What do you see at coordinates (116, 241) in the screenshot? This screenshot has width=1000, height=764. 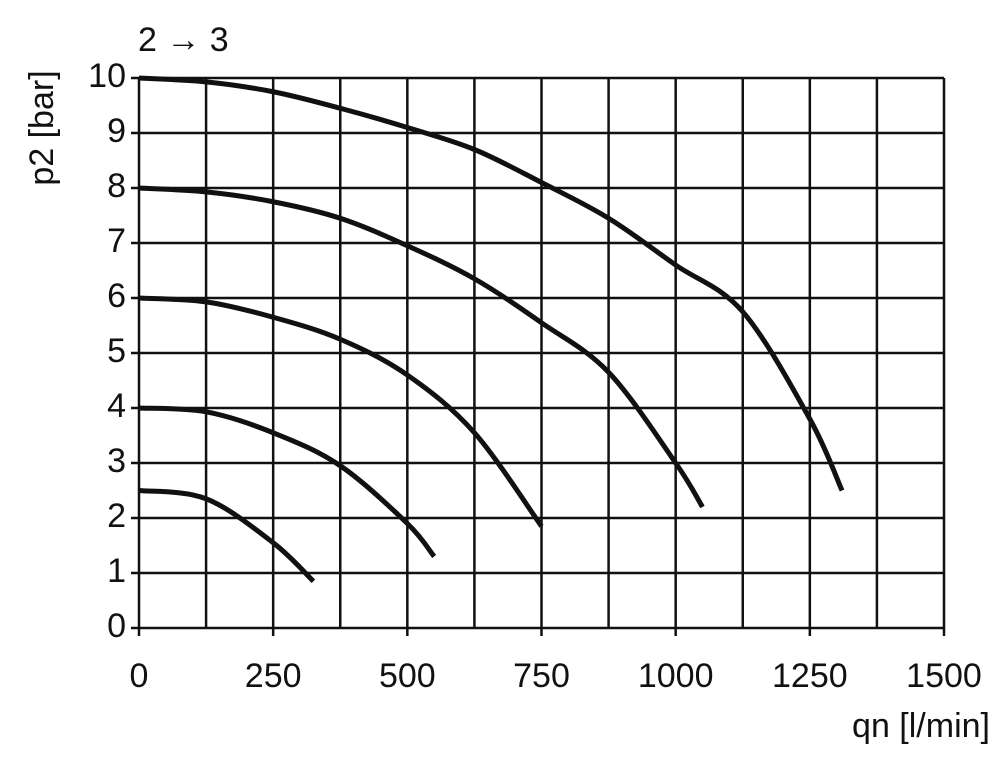 I see `y-tick-label: 7` at bounding box center [116, 241].